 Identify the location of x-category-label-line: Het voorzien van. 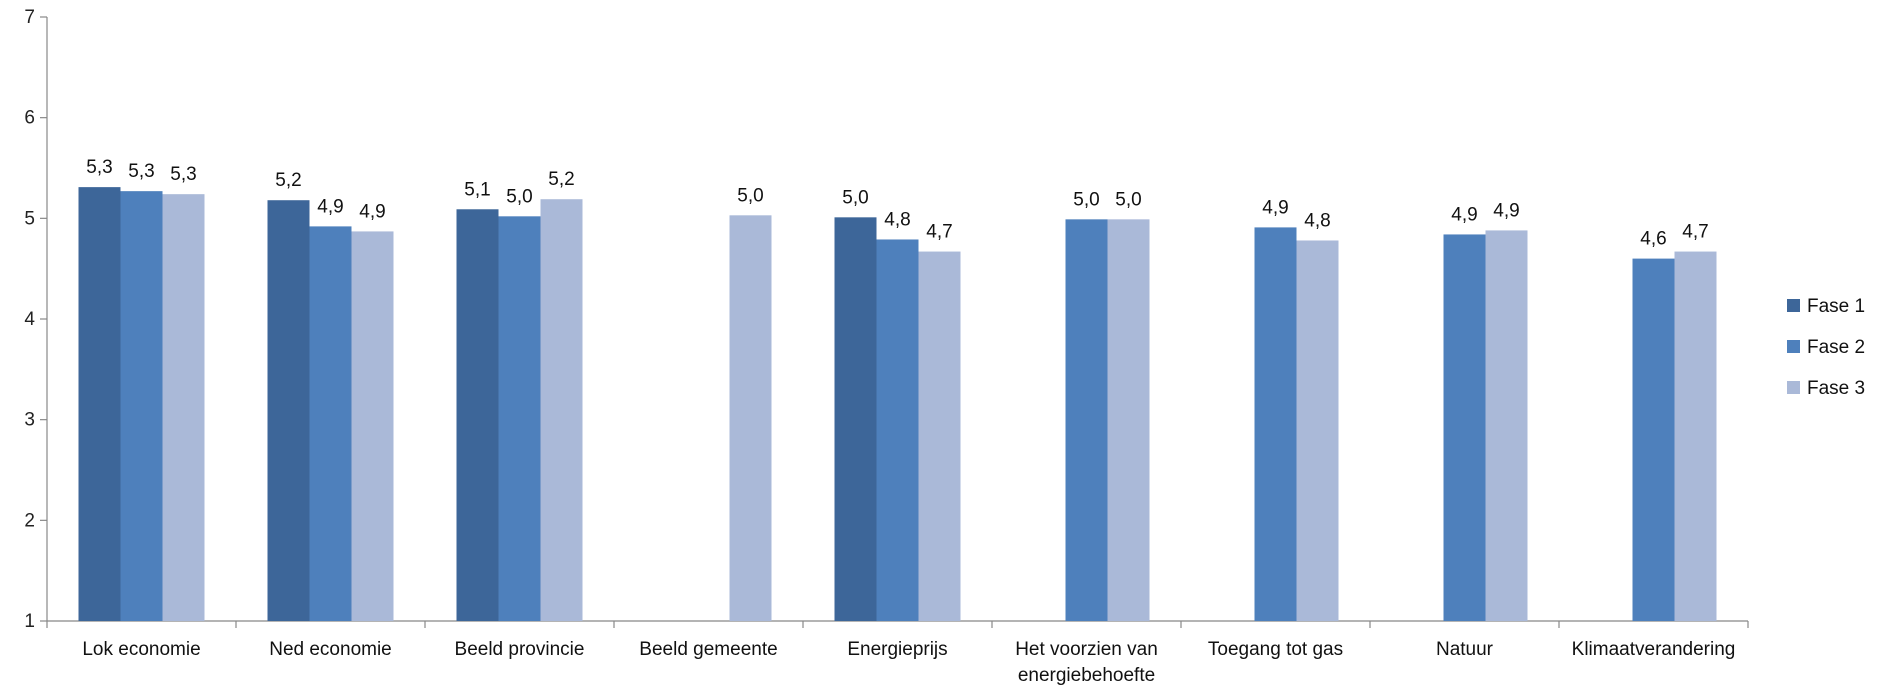
(1086, 649).